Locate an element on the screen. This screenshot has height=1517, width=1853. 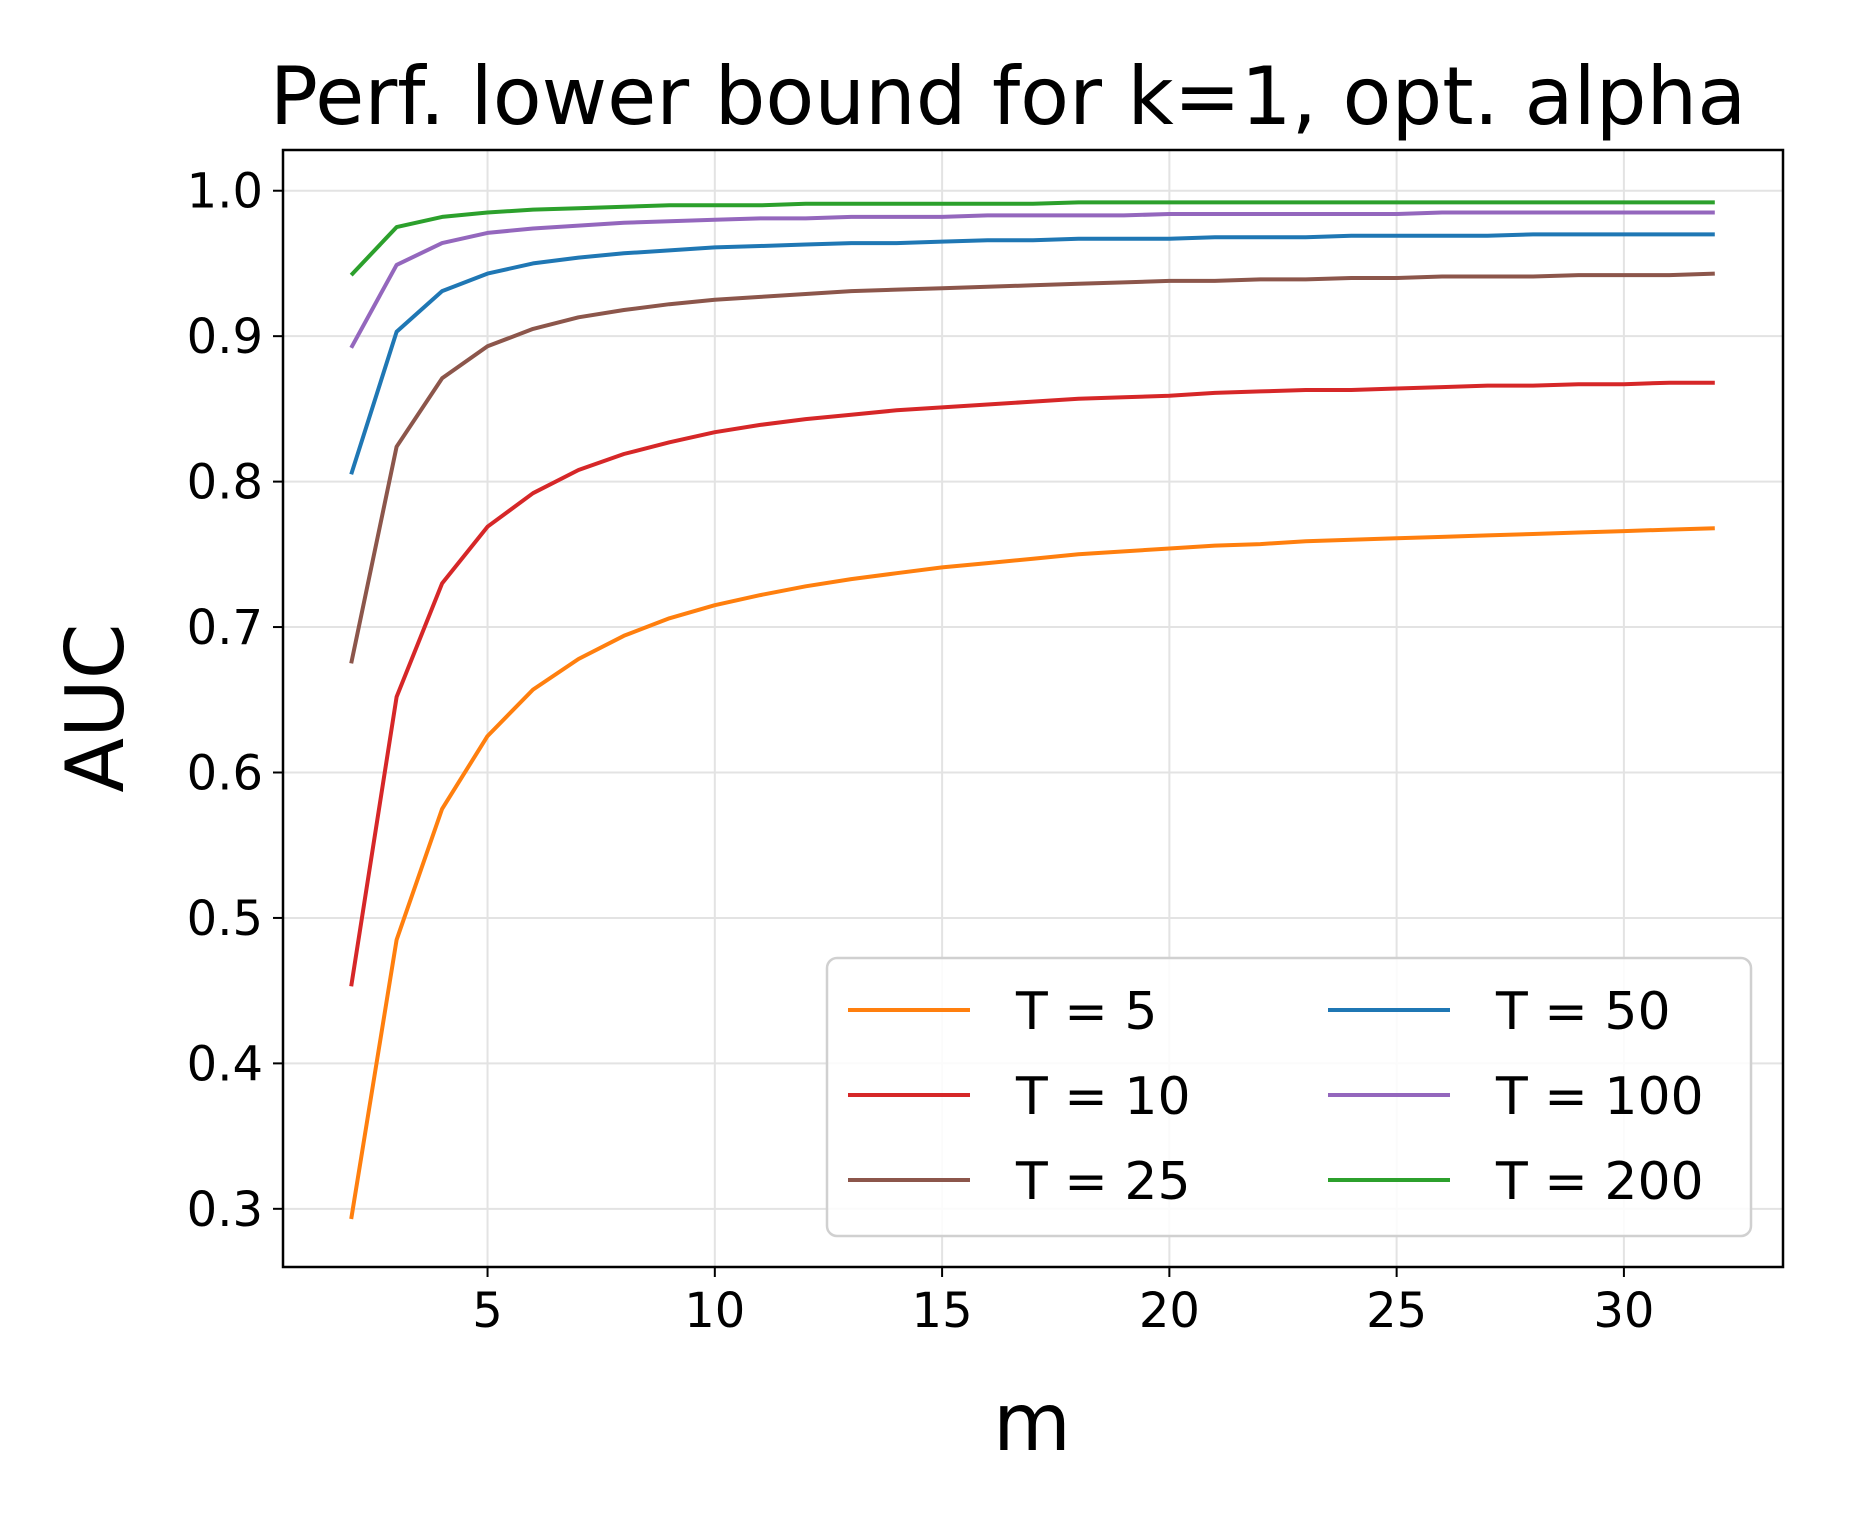
y-tick-label: 0.4 is located at coordinates (225, 1064).